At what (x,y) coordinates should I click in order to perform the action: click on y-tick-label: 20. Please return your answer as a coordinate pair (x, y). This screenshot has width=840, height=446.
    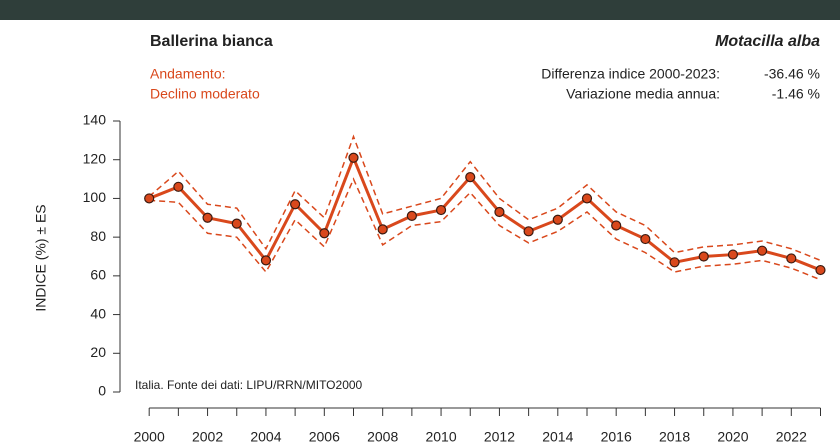
    Looking at the image, I should click on (98, 352).